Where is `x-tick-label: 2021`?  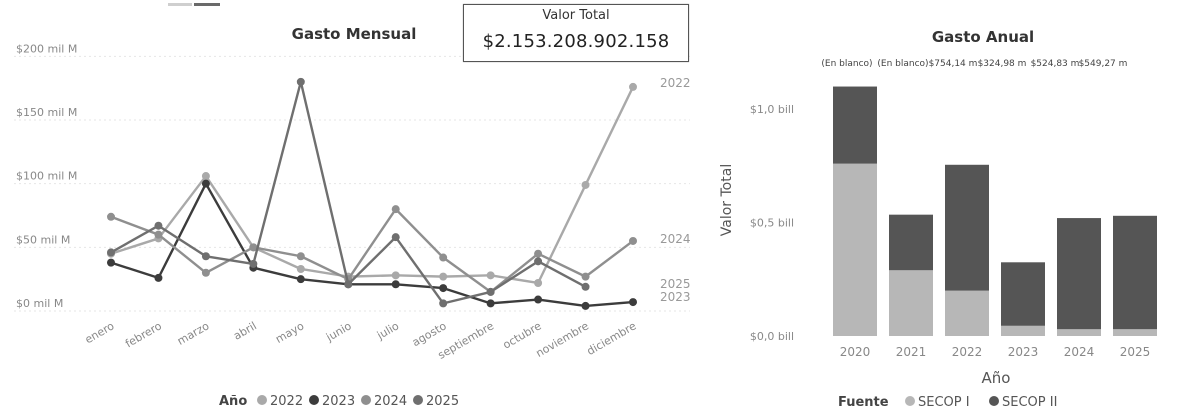 x-tick-label: 2021 is located at coordinates (911, 352).